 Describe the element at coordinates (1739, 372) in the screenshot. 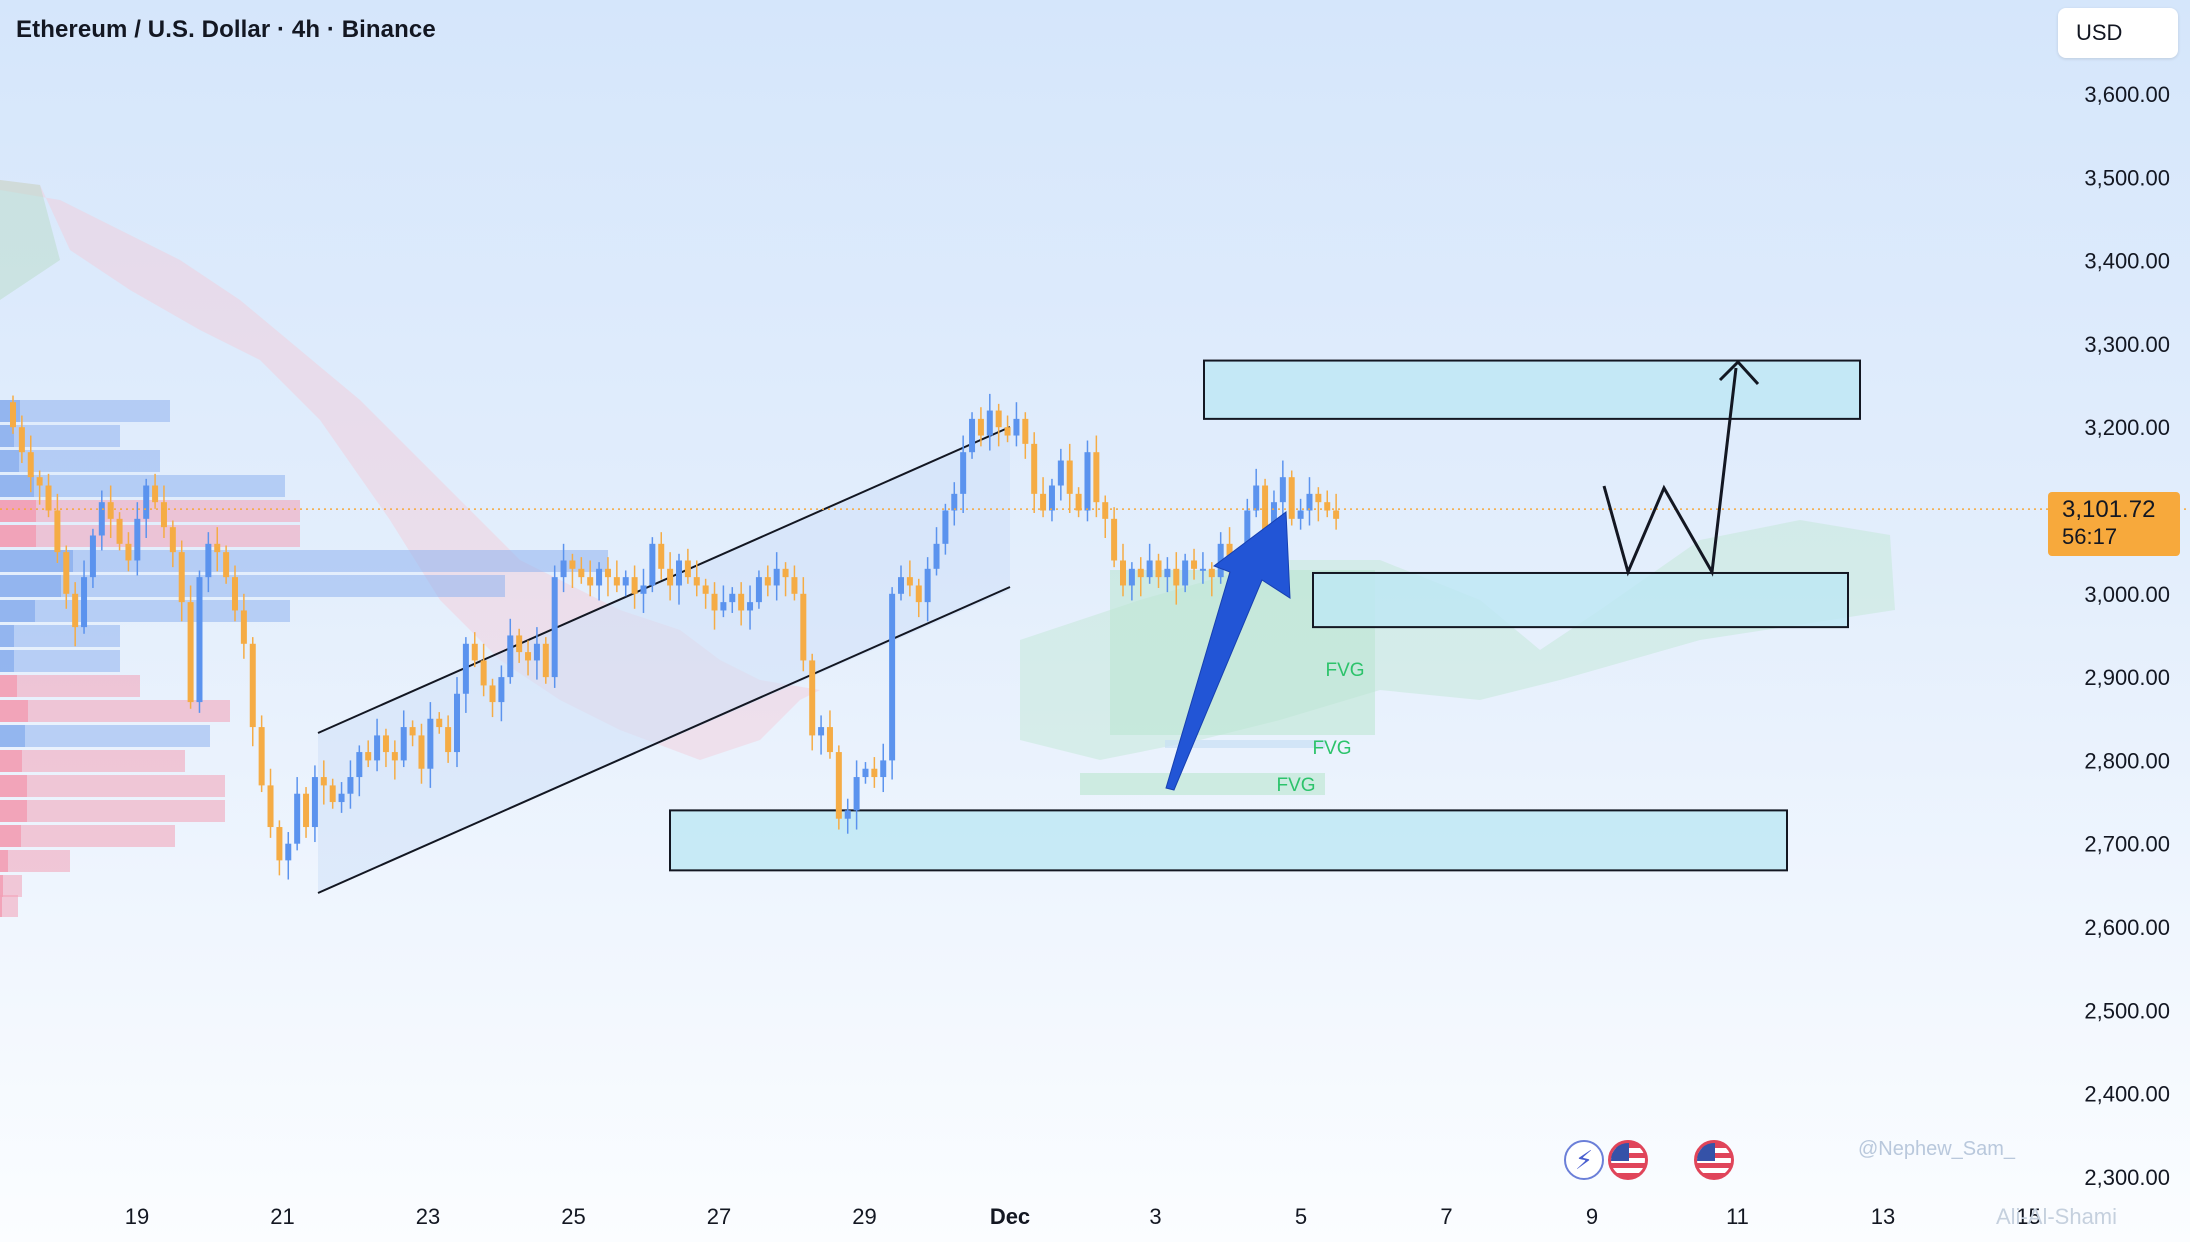

I see `projection-arrowhead` at that location.